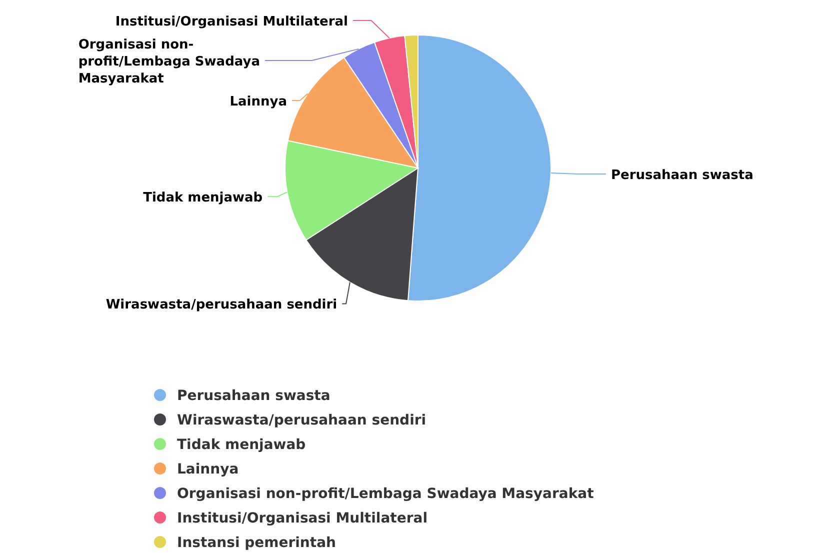  Describe the element at coordinates (169, 62) in the screenshot. I see `slice-label: Organisasi non-profit/Lembaga Swadaya Masyarakat` at that location.